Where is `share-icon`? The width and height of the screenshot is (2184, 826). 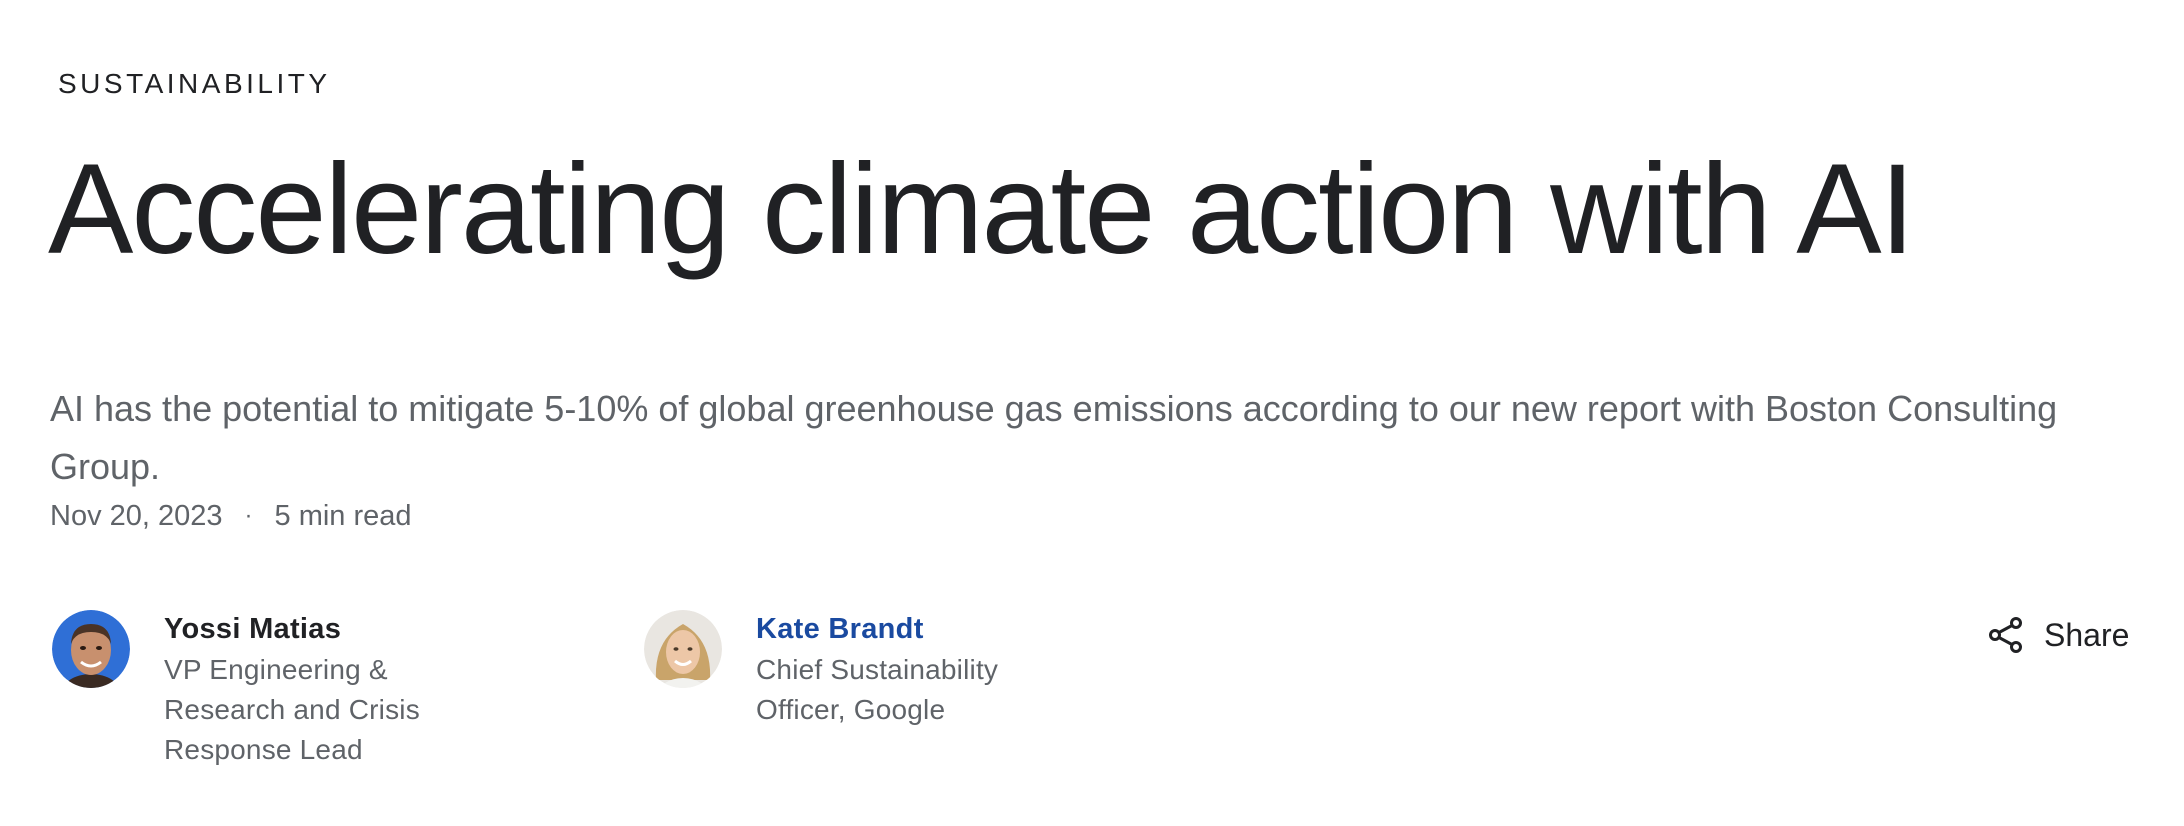
share-icon is located at coordinates (2005, 635).